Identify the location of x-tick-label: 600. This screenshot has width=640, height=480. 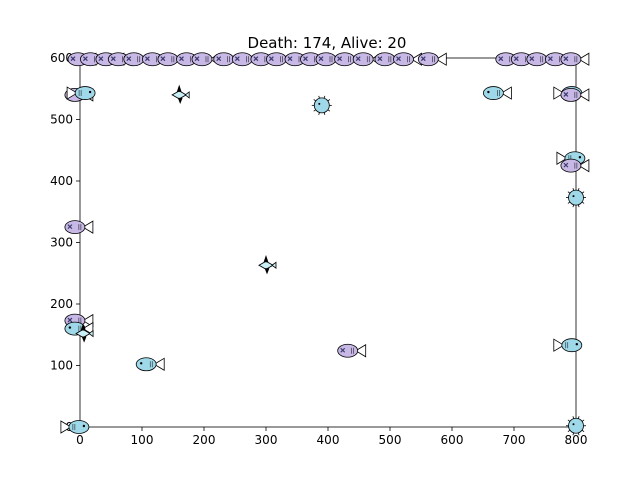
(452, 440).